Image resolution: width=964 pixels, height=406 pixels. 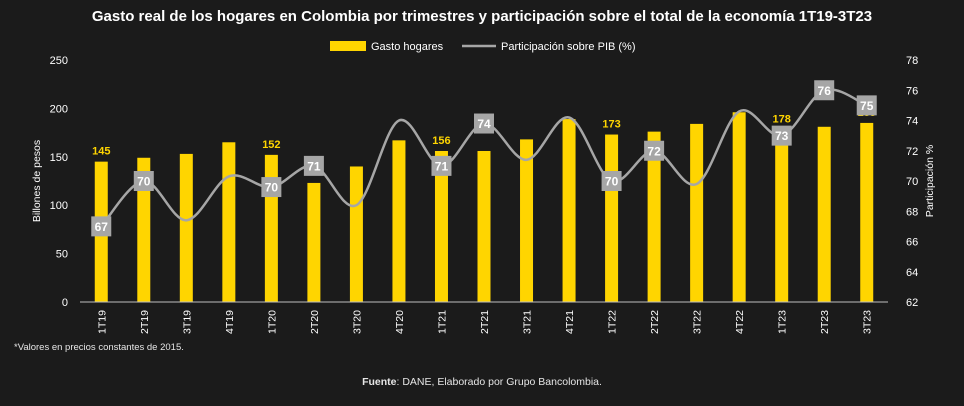 I want to click on y-tick-label: 150, so click(x=59, y=158).